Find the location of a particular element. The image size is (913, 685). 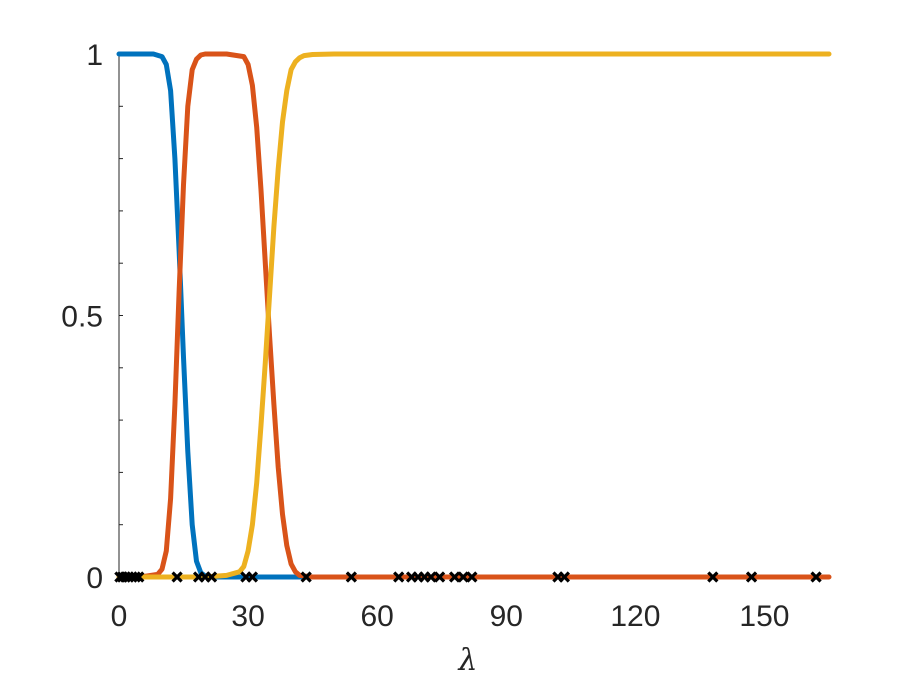

y-tick-label: 0 is located at coordinates (94, 578).